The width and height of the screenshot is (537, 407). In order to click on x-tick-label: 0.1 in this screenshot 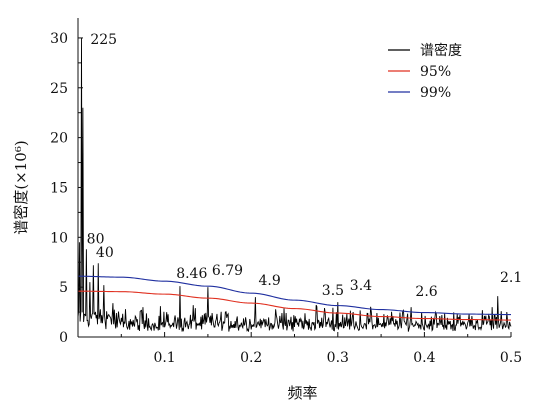, I will do `click(164, 358)`.